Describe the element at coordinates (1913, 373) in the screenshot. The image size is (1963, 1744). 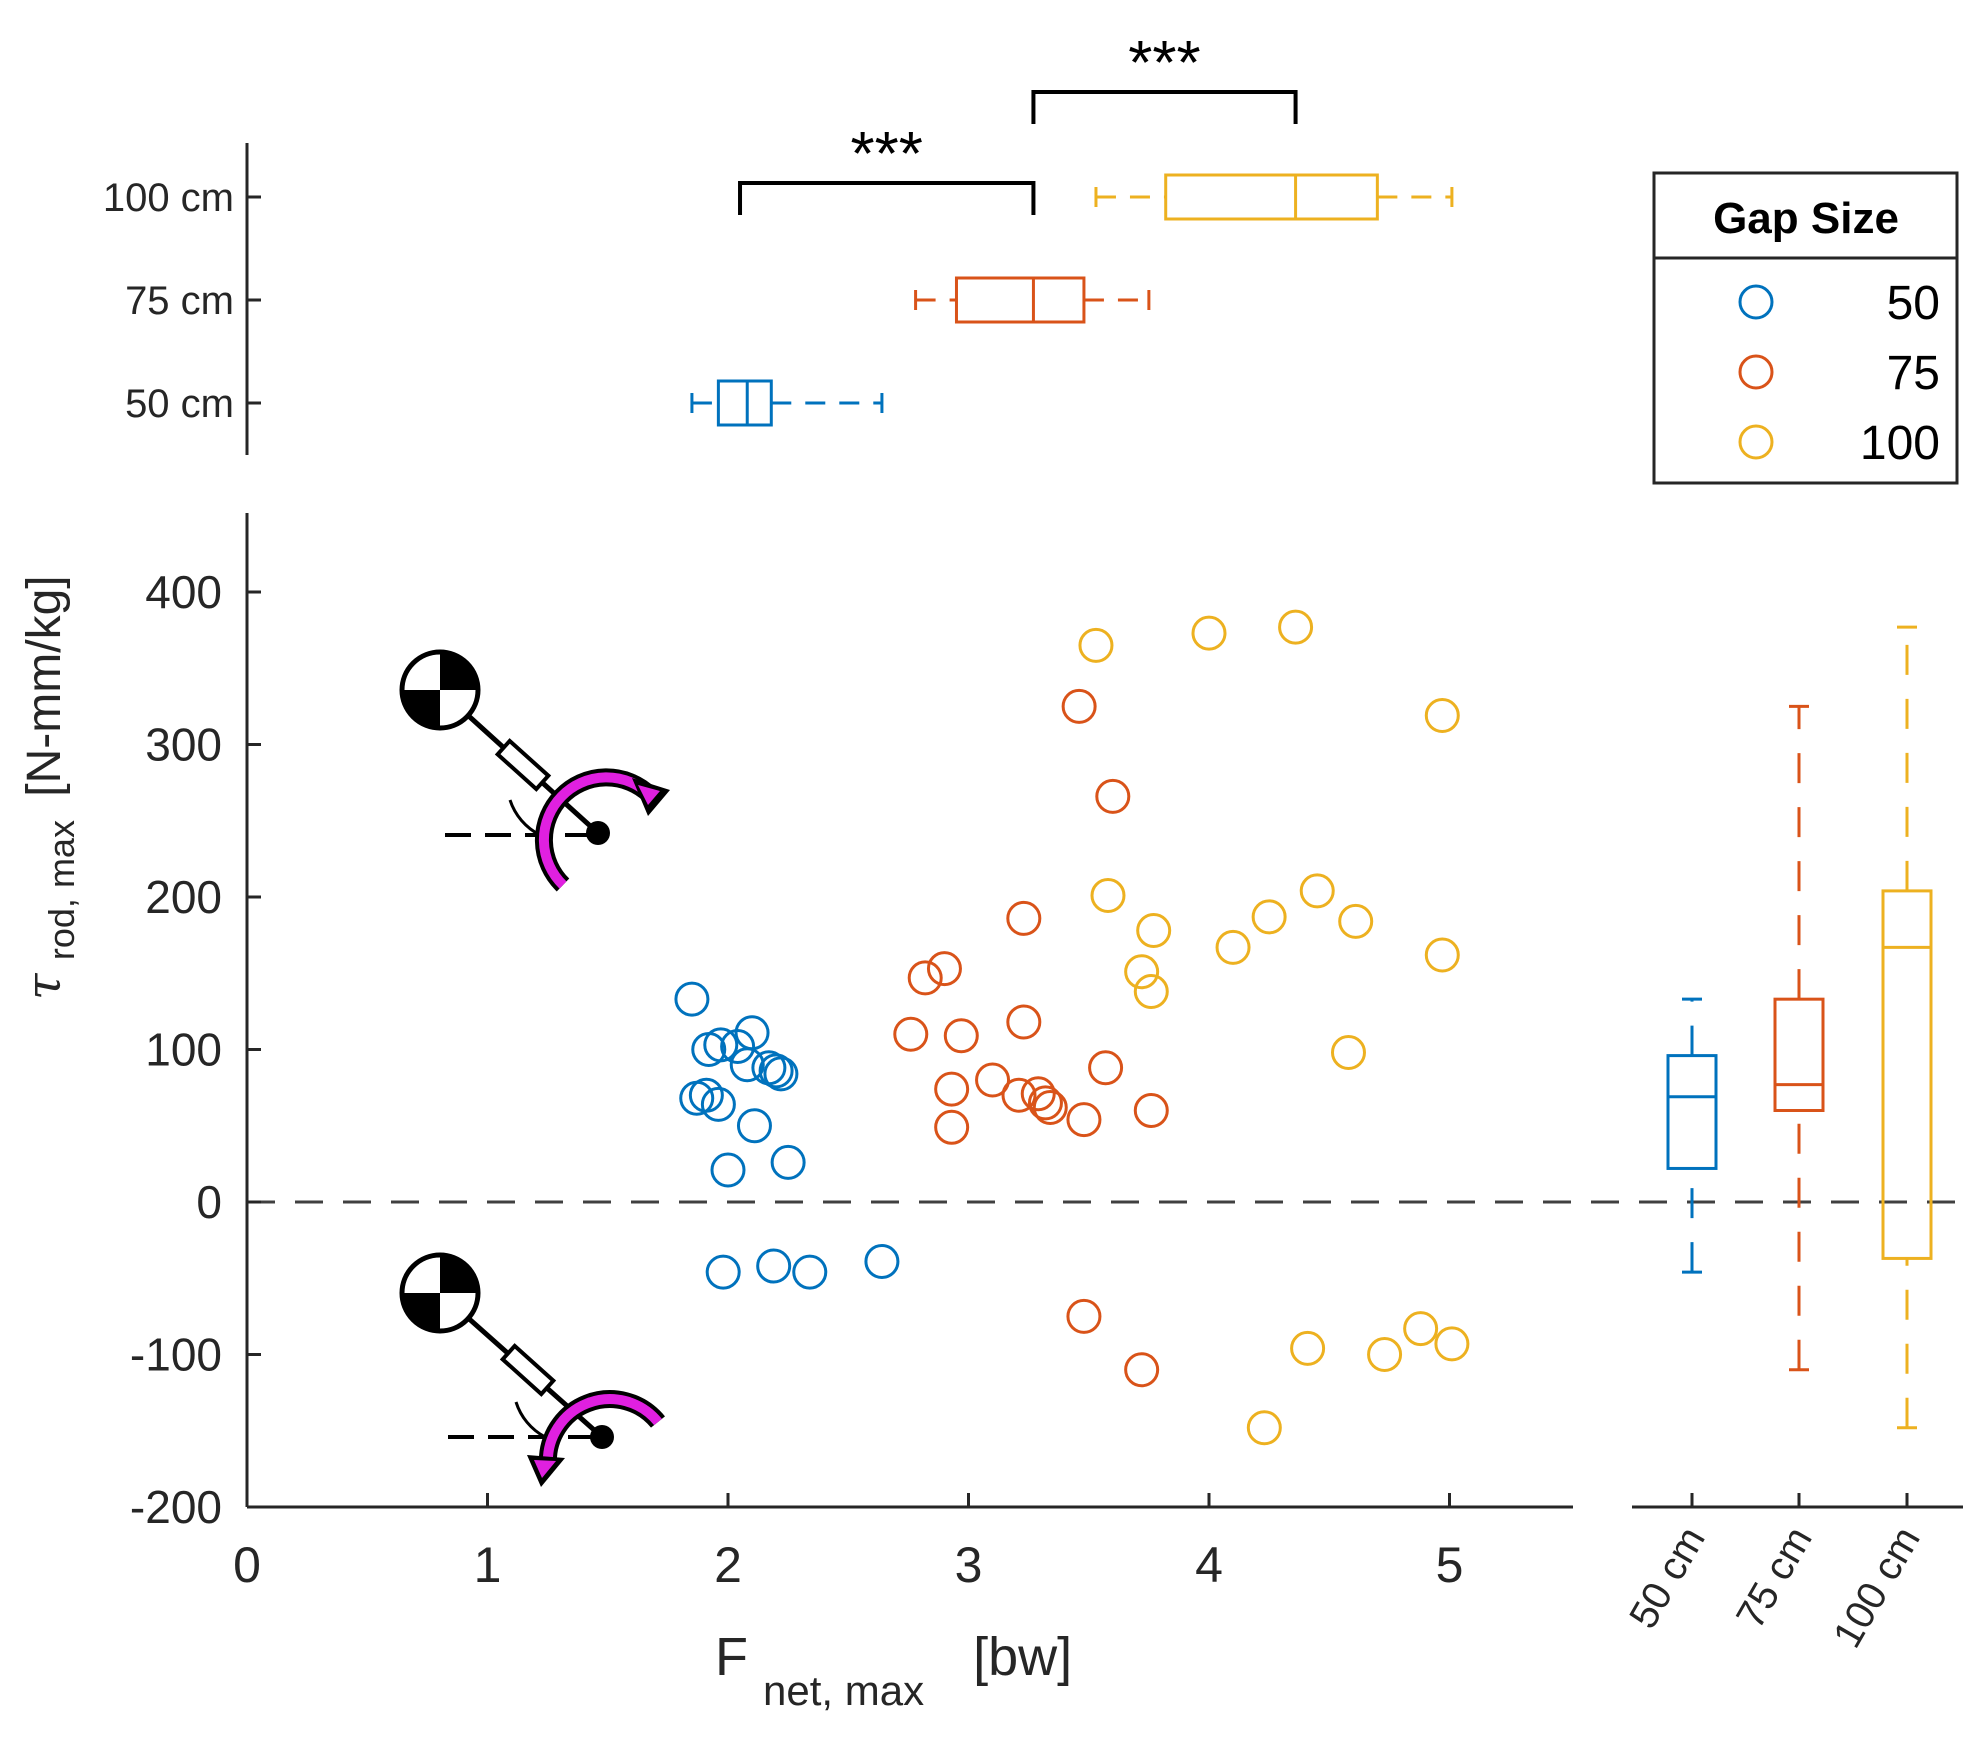
I see `legend-label: 75` at that location.